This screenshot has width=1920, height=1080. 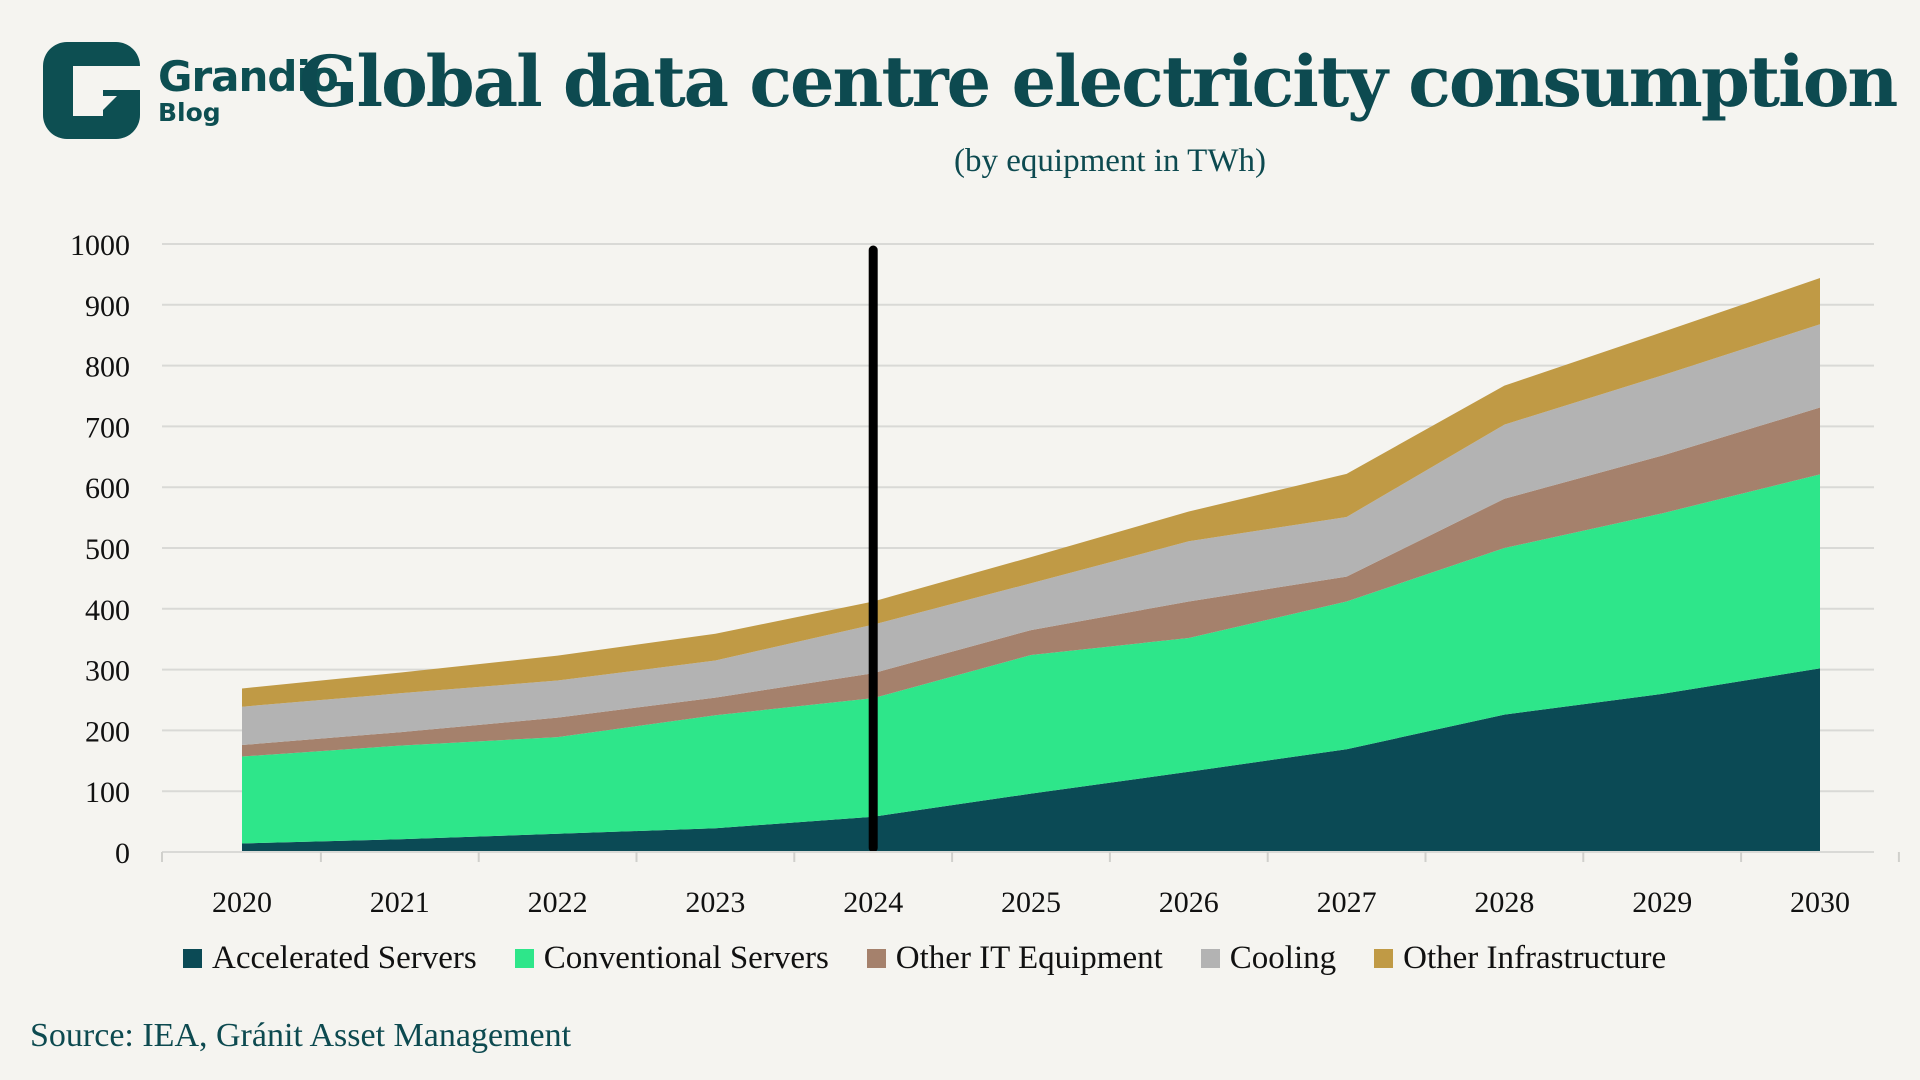 I want to click on y-tick-label: 100, so click(x=107, y=792).